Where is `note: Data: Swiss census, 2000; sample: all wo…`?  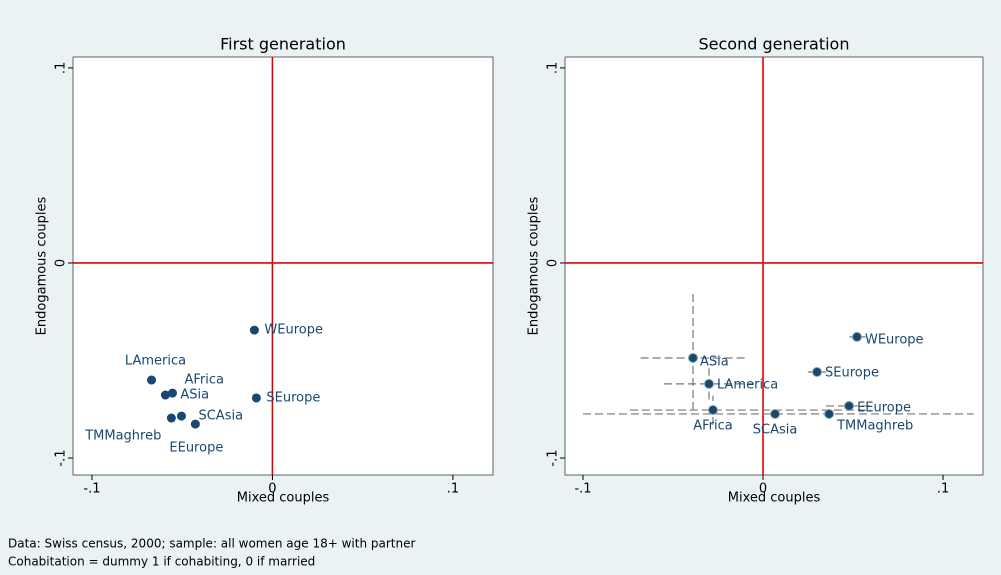
note: Data: Swiss census, 2000; sample: all wo… is located at coordinates (211, 544).